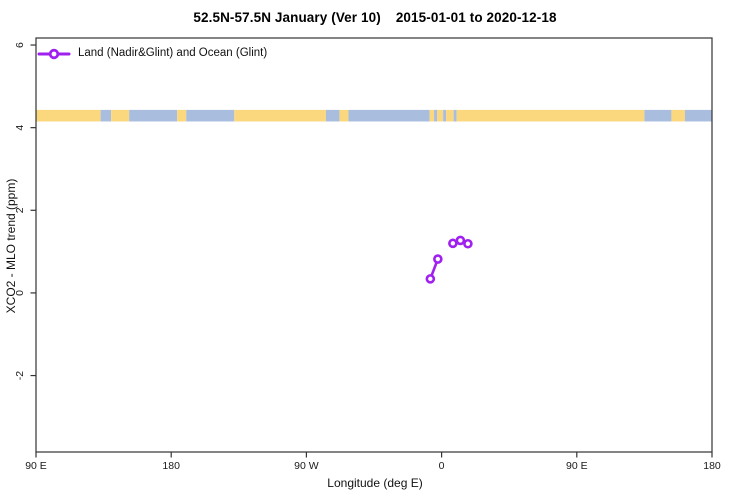 The image size is (750, 500). I want to click on y-tick-label: 2, so click(20, 210).